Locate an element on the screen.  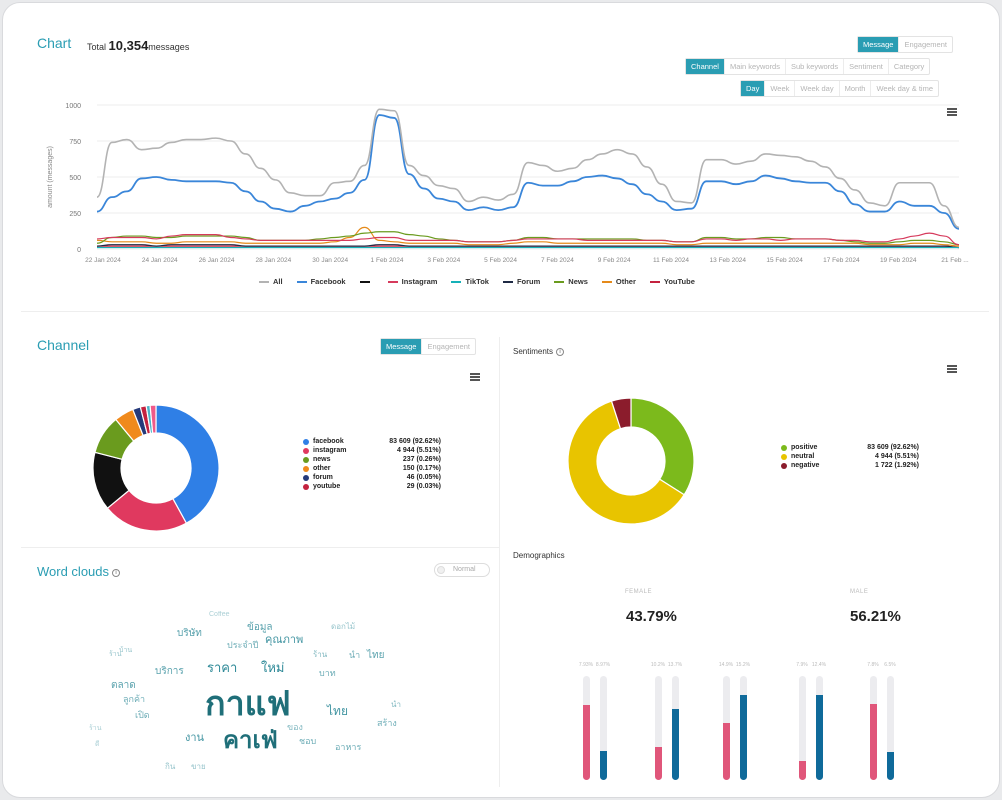
word-cloud-word: สร้าง is located at coordinates (387, 723).